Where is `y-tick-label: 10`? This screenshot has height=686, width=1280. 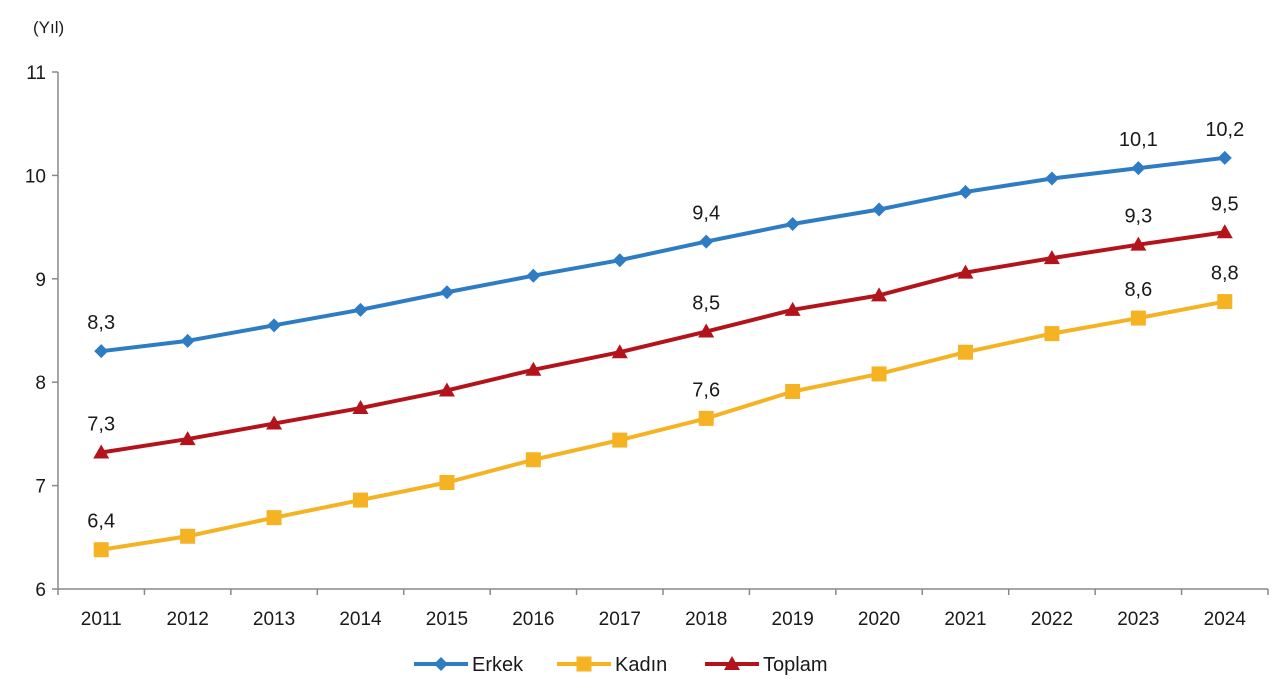 y-tick-label: 10 is located at coordinates (35, 176).